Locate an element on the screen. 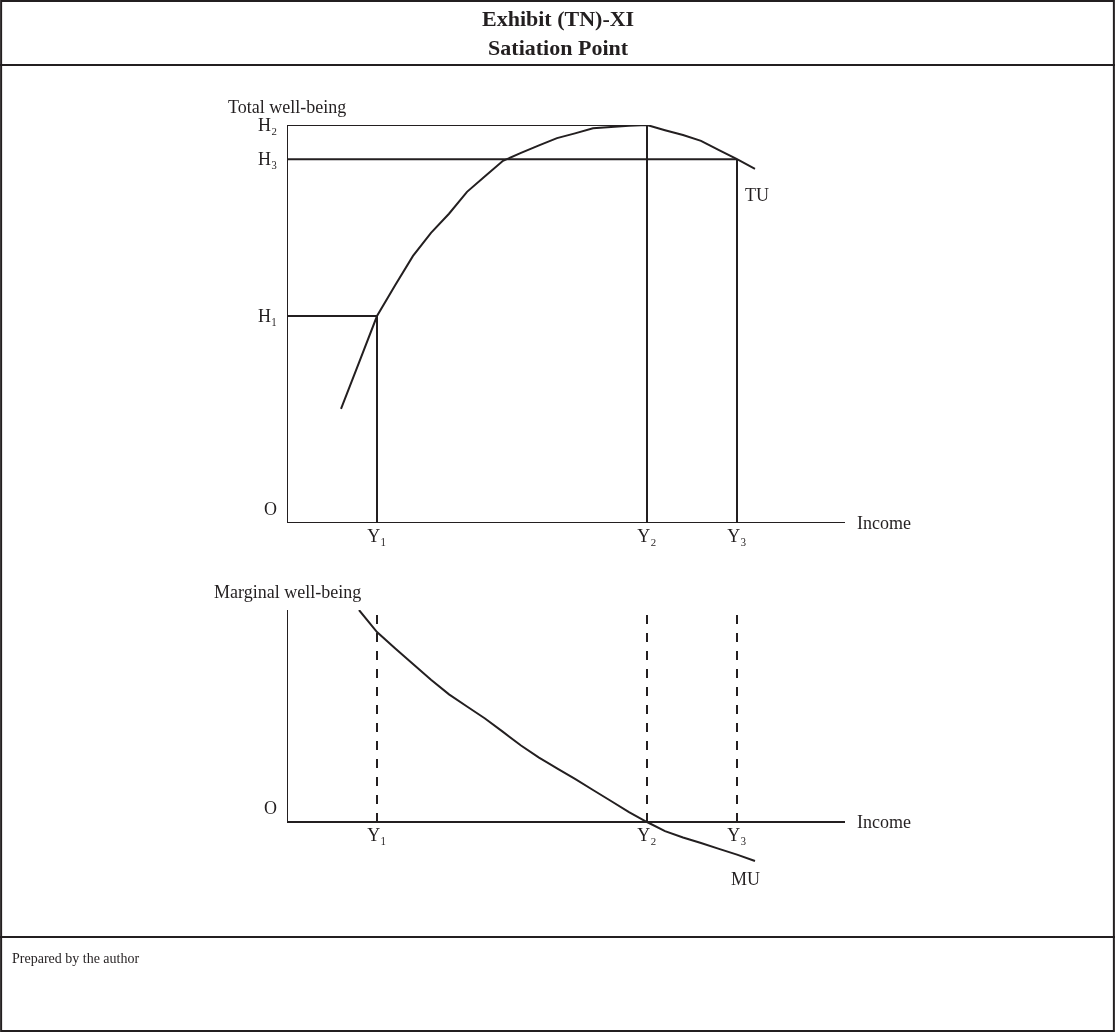 The height and width of the screenshot is (1032, 1115). y-axis-title: Marginal well-being is located at coordinates (288, 592).